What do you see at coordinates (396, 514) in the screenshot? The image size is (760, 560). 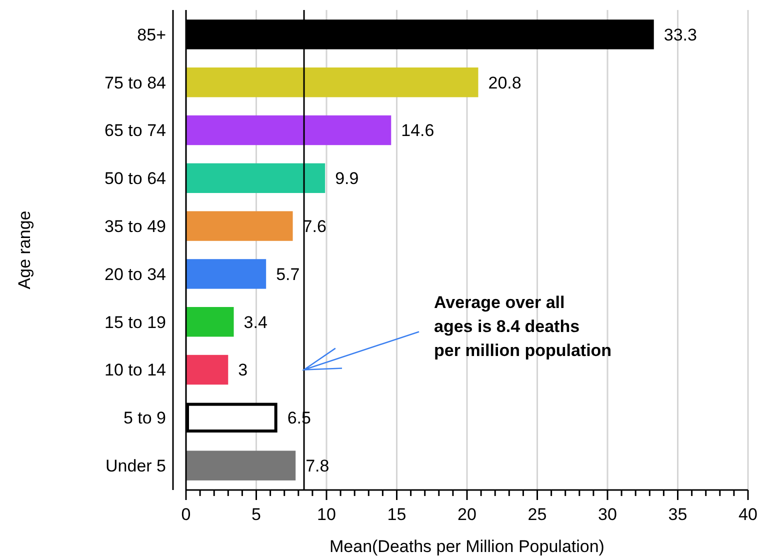 I see `x-tick-label: 15` at bounding box center [396, 514].